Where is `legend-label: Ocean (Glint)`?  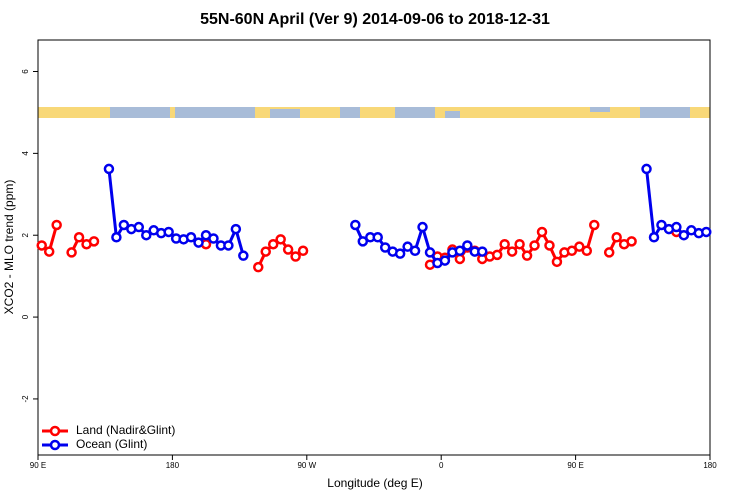
legend-label: Ocean (Glint) is located at coordinates (111, 444).